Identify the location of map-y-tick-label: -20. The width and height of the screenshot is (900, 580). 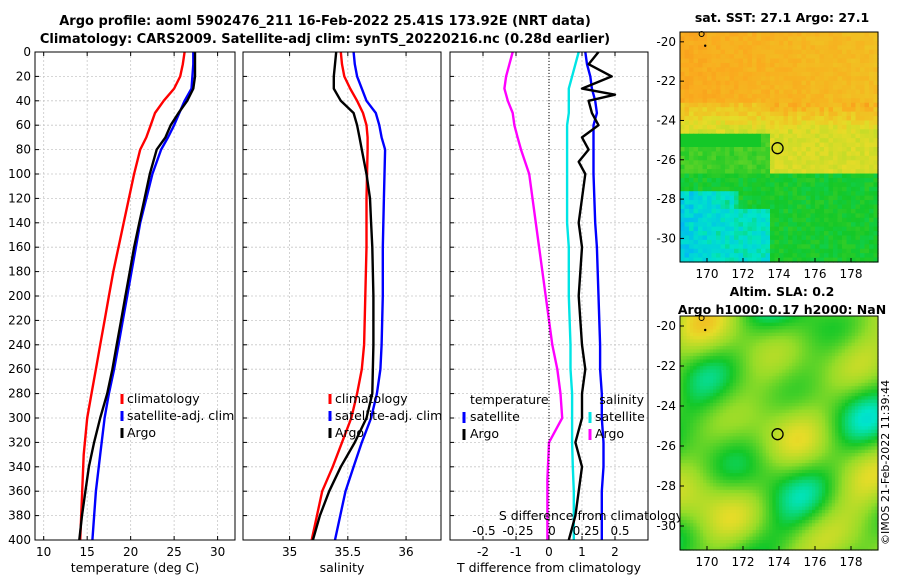
(666, 42).